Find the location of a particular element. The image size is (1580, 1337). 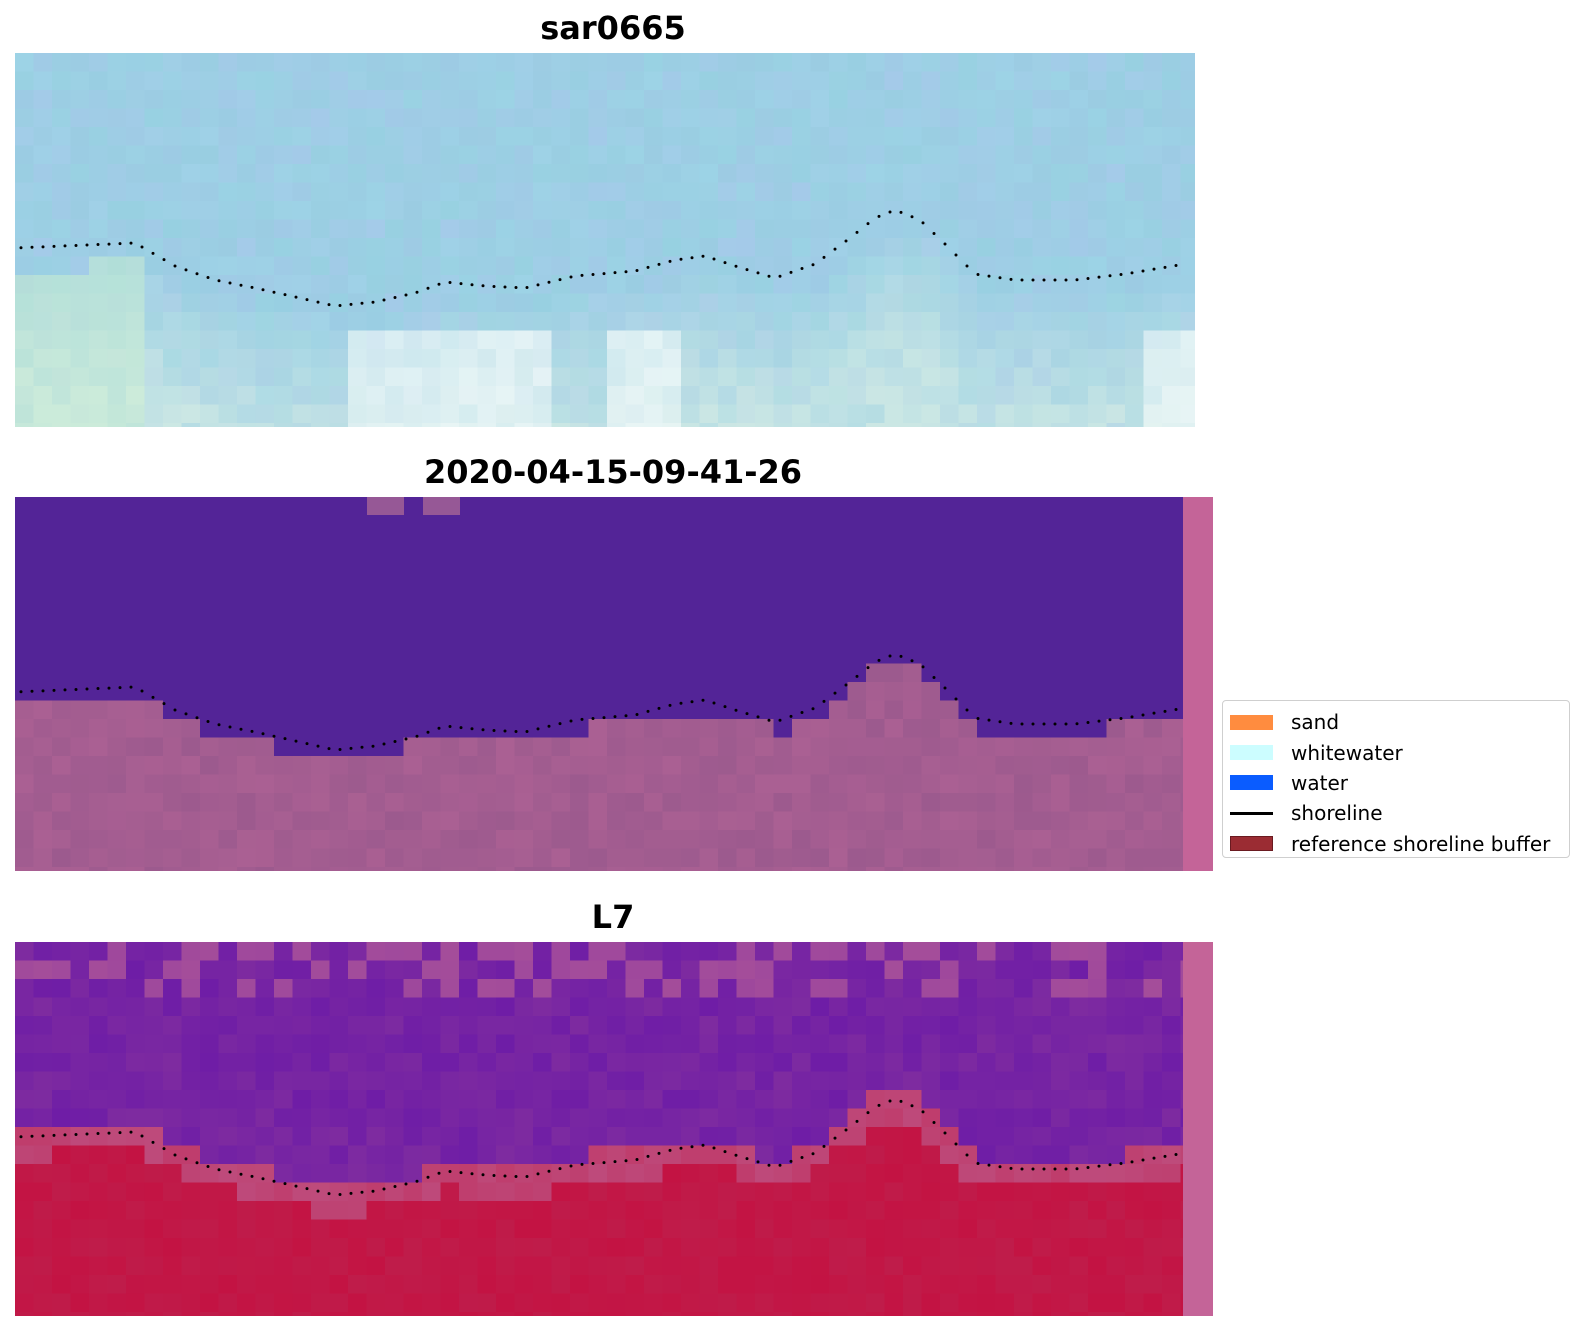

panel-title-date: 2020-04-15-09-41-26 is located at coordinates (613, 472).